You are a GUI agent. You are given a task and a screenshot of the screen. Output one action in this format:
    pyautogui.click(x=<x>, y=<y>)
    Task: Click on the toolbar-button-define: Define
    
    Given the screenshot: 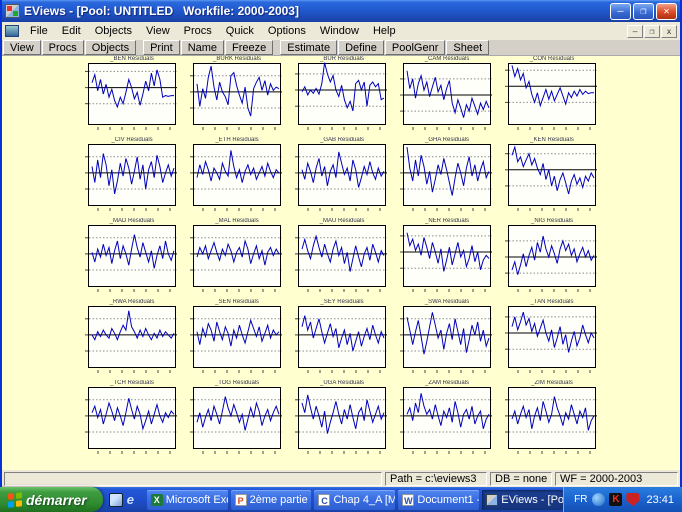 What is the action you would take?
    pyautogui.click(x=361, y=47)
    